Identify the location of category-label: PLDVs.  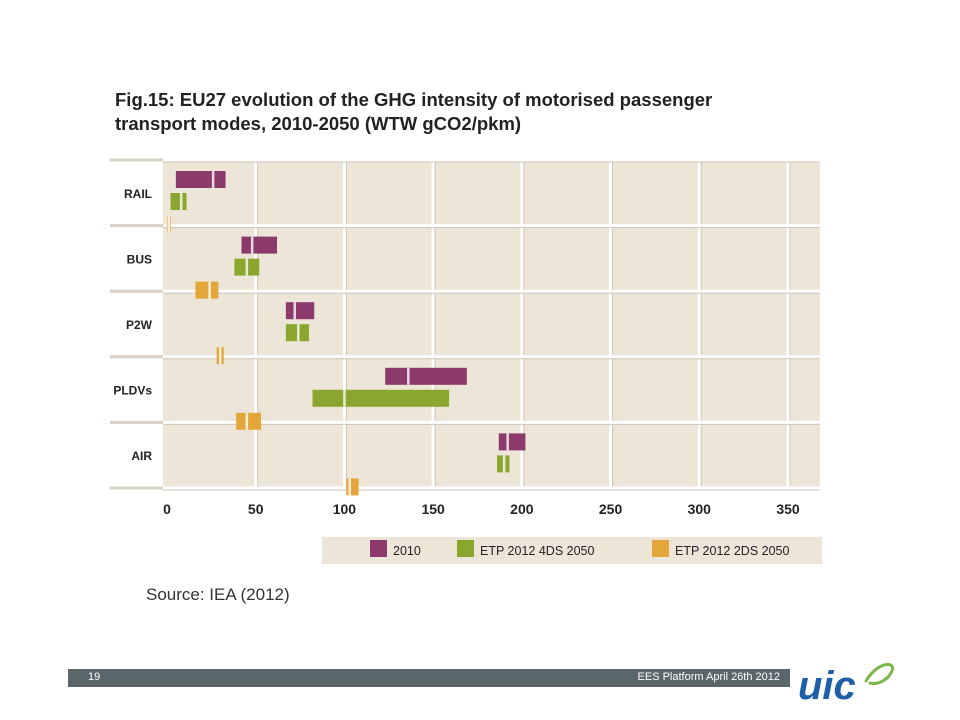
(132, 391).